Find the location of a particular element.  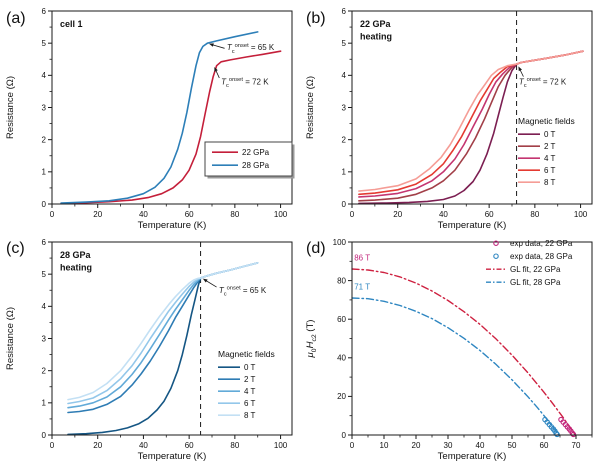

svg-text: μ0Hc2 (T) is located at coordinates (311, 339).